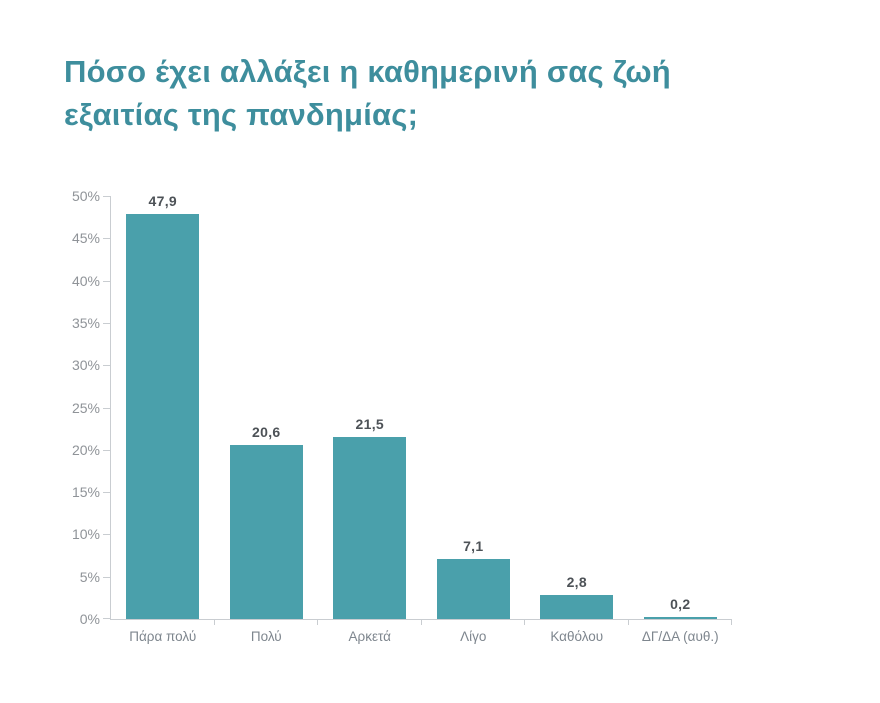 Image resolution: width=880 pixels, height=703 pixels. Describe the element at coordinates (369, 636) in the screenshot. I see `x-axis-label: Αρκετά` at that location.